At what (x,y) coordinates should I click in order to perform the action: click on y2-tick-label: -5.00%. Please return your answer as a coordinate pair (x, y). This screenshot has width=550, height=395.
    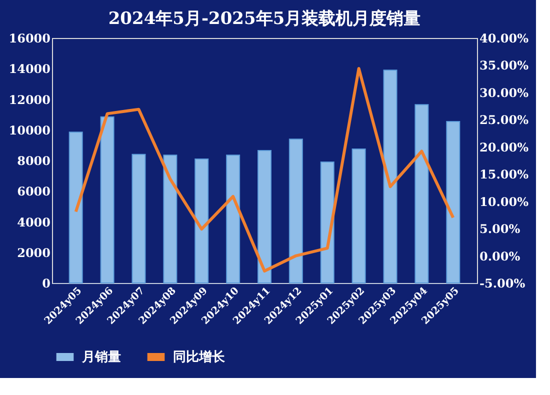
    Looking at the image, I should click on (503, 283).